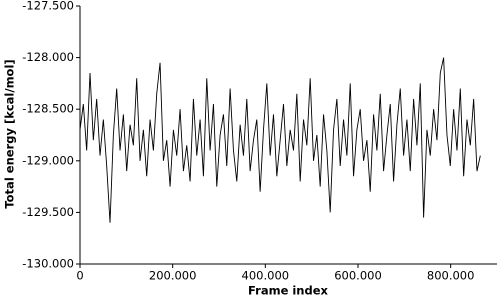 The width and height of the screenshot is (500, 298). What do you see at coordinates (48, 212) in the screenshot?
I see `y-tick-label: -129.500` at bounding box center [48, 212].